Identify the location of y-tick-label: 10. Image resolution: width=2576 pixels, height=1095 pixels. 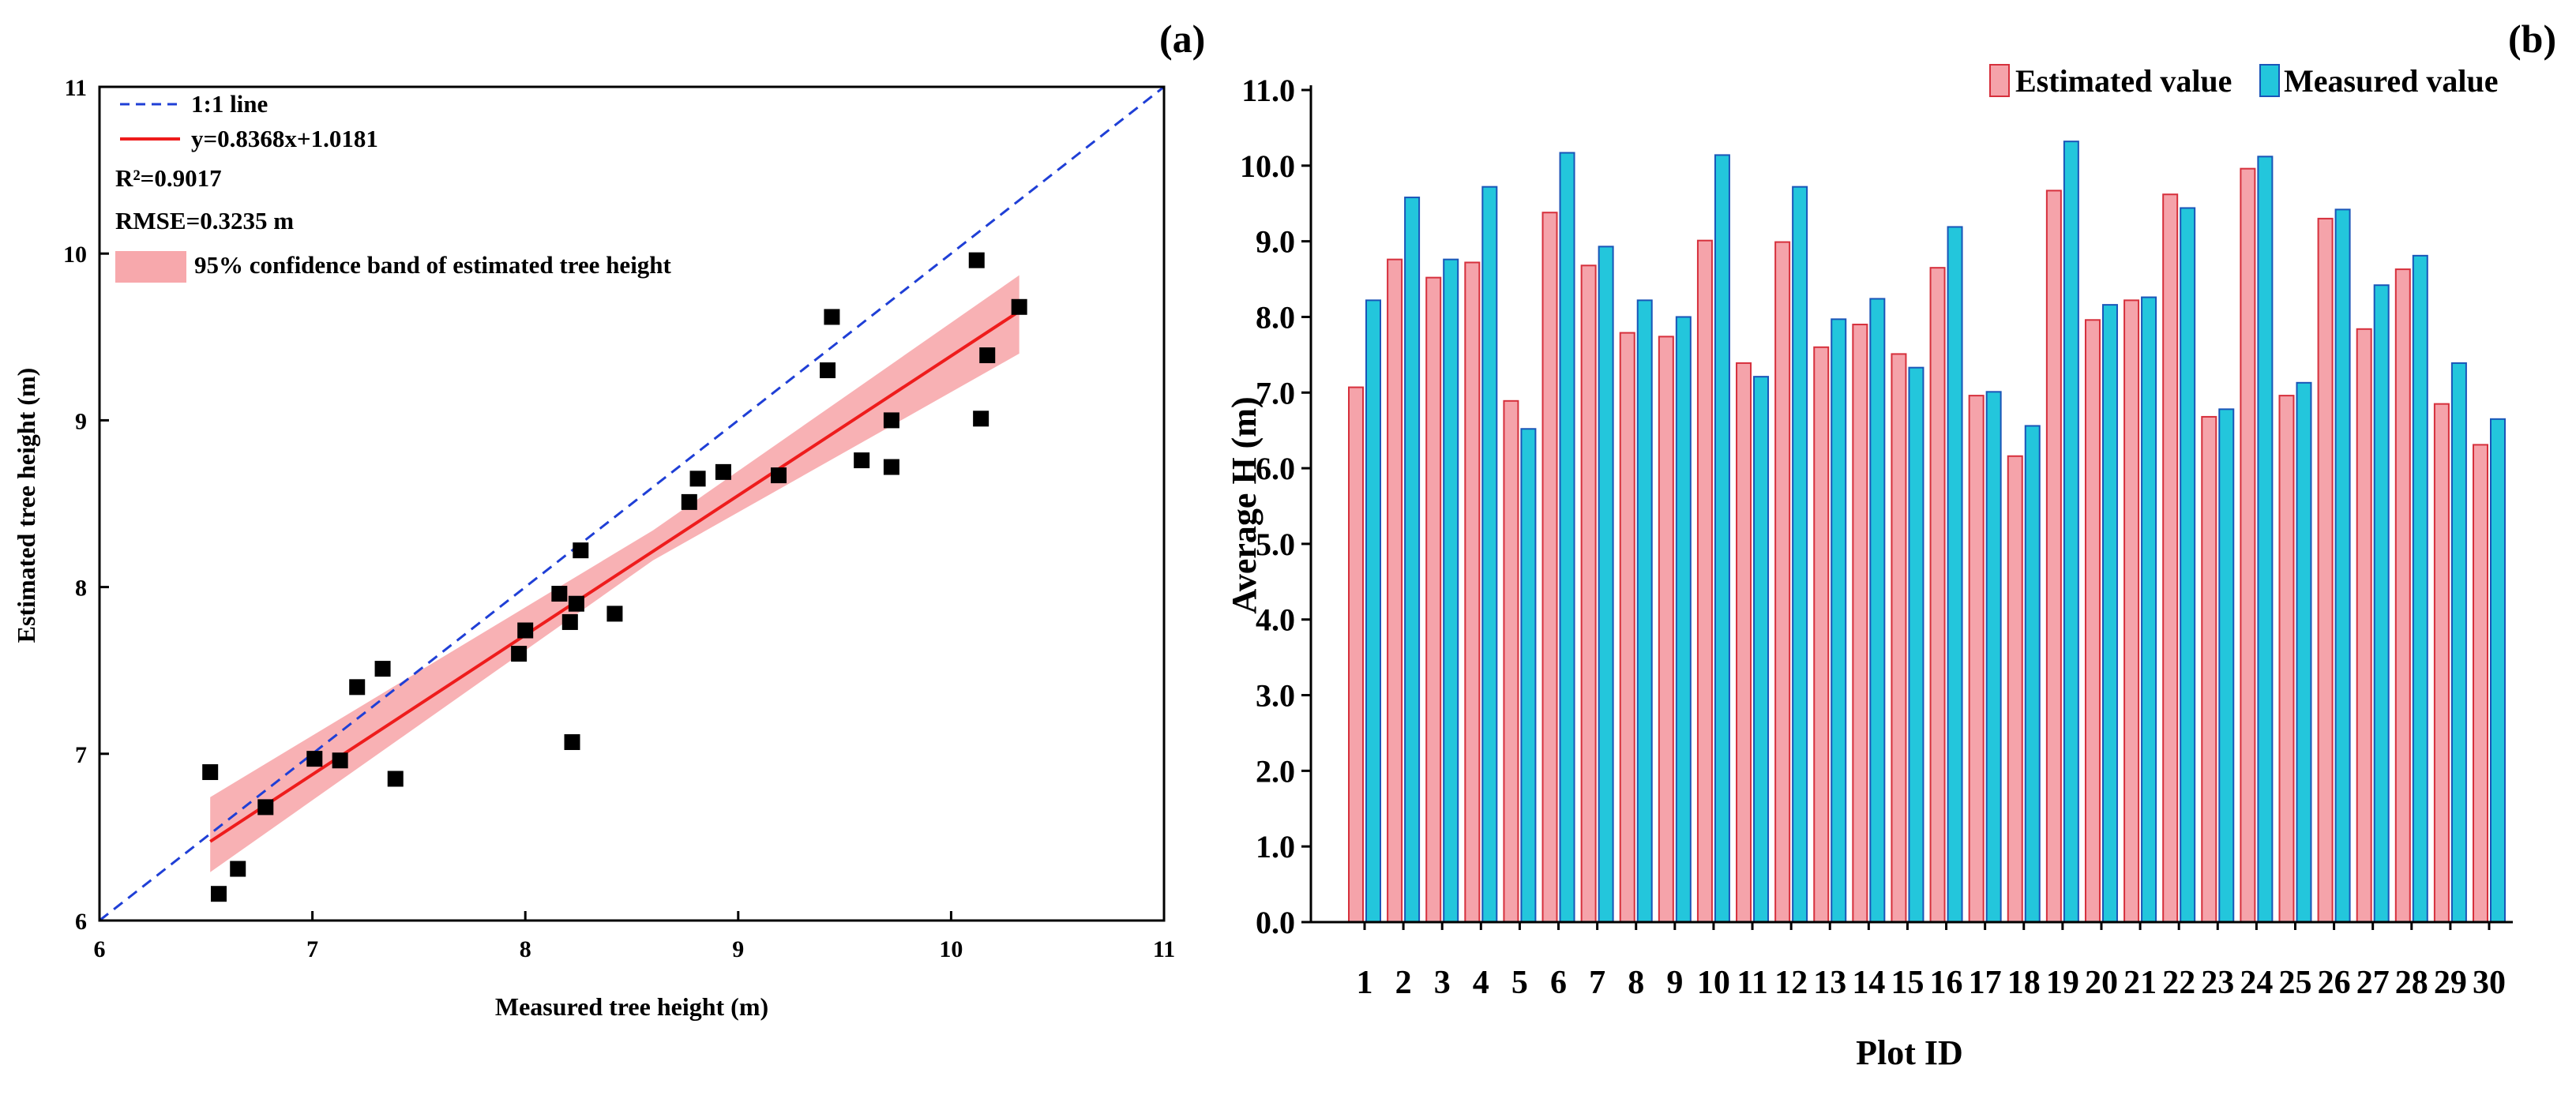
(75, 255).